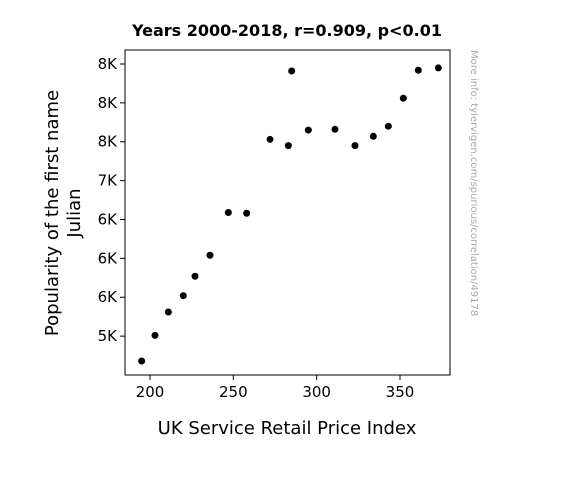  What do you see at coordinates (108, 181) in the screenshot?
I see `y-tick-label: 7K` at bounding box center [108, 181].